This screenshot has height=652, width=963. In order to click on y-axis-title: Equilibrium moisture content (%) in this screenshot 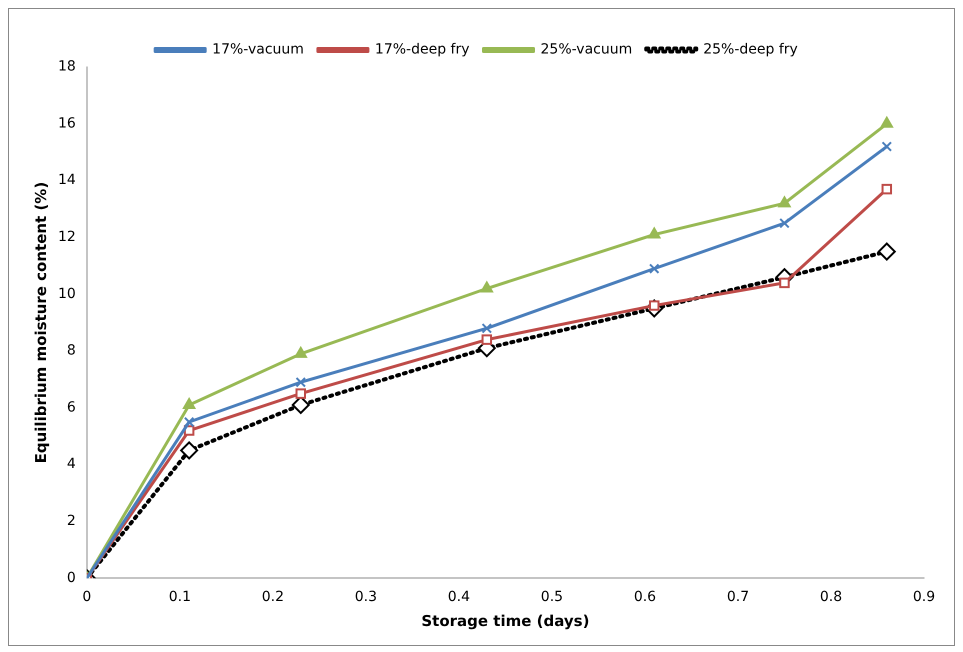, I will do `click(41, 323)`.